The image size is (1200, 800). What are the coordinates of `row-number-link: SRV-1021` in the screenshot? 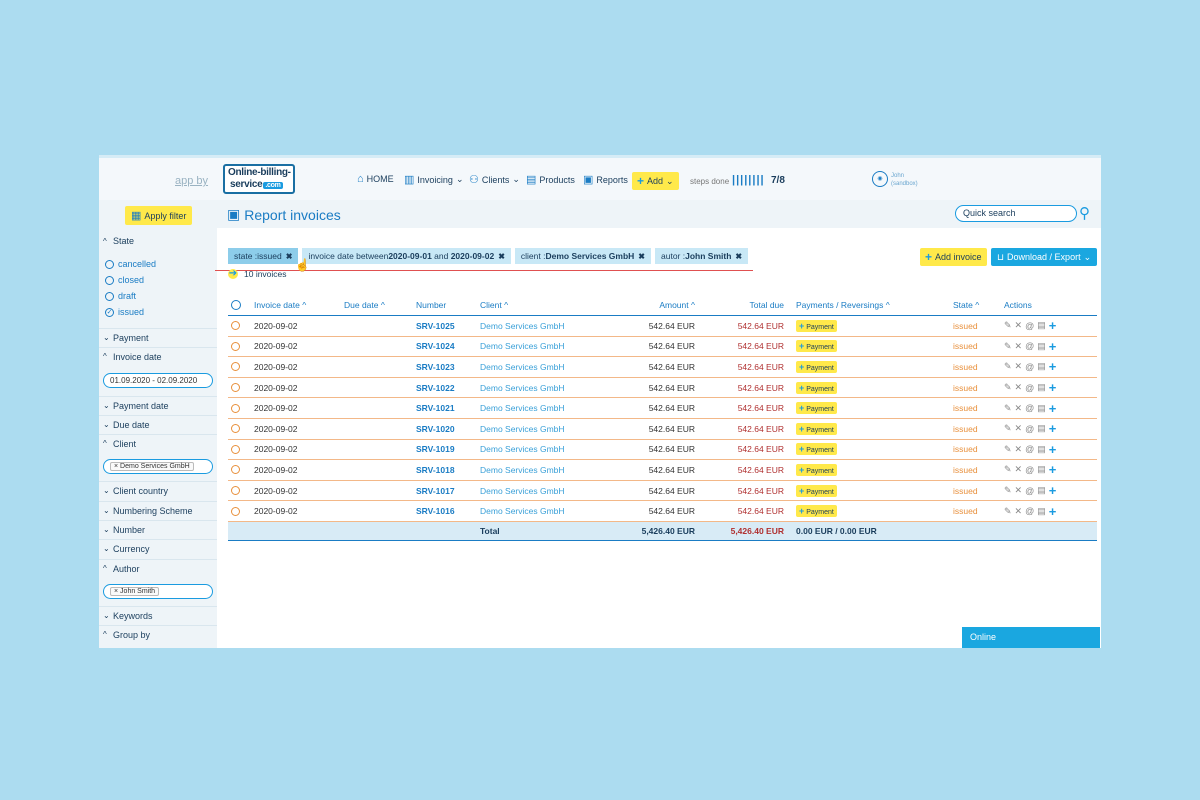 It's located at (435, 408).